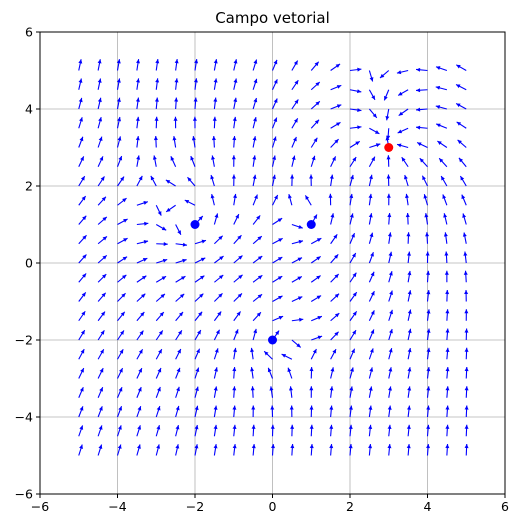 This screenshot has width=519, height=528. Describe the element at coordinates (428, 506) in the screenshot. I see `x-tick-label: 4` at that location.